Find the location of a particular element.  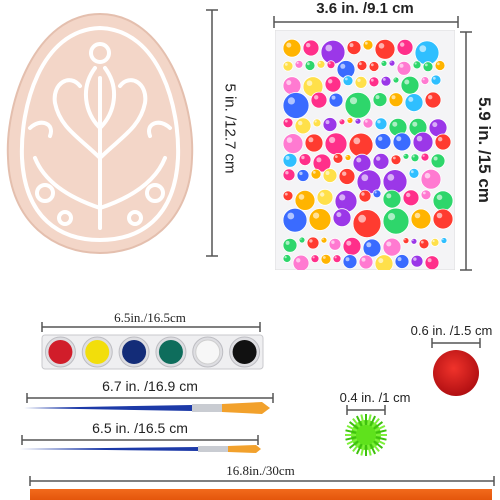

gem-sheet-height-dimension-line is located at coordinates (466, 151).